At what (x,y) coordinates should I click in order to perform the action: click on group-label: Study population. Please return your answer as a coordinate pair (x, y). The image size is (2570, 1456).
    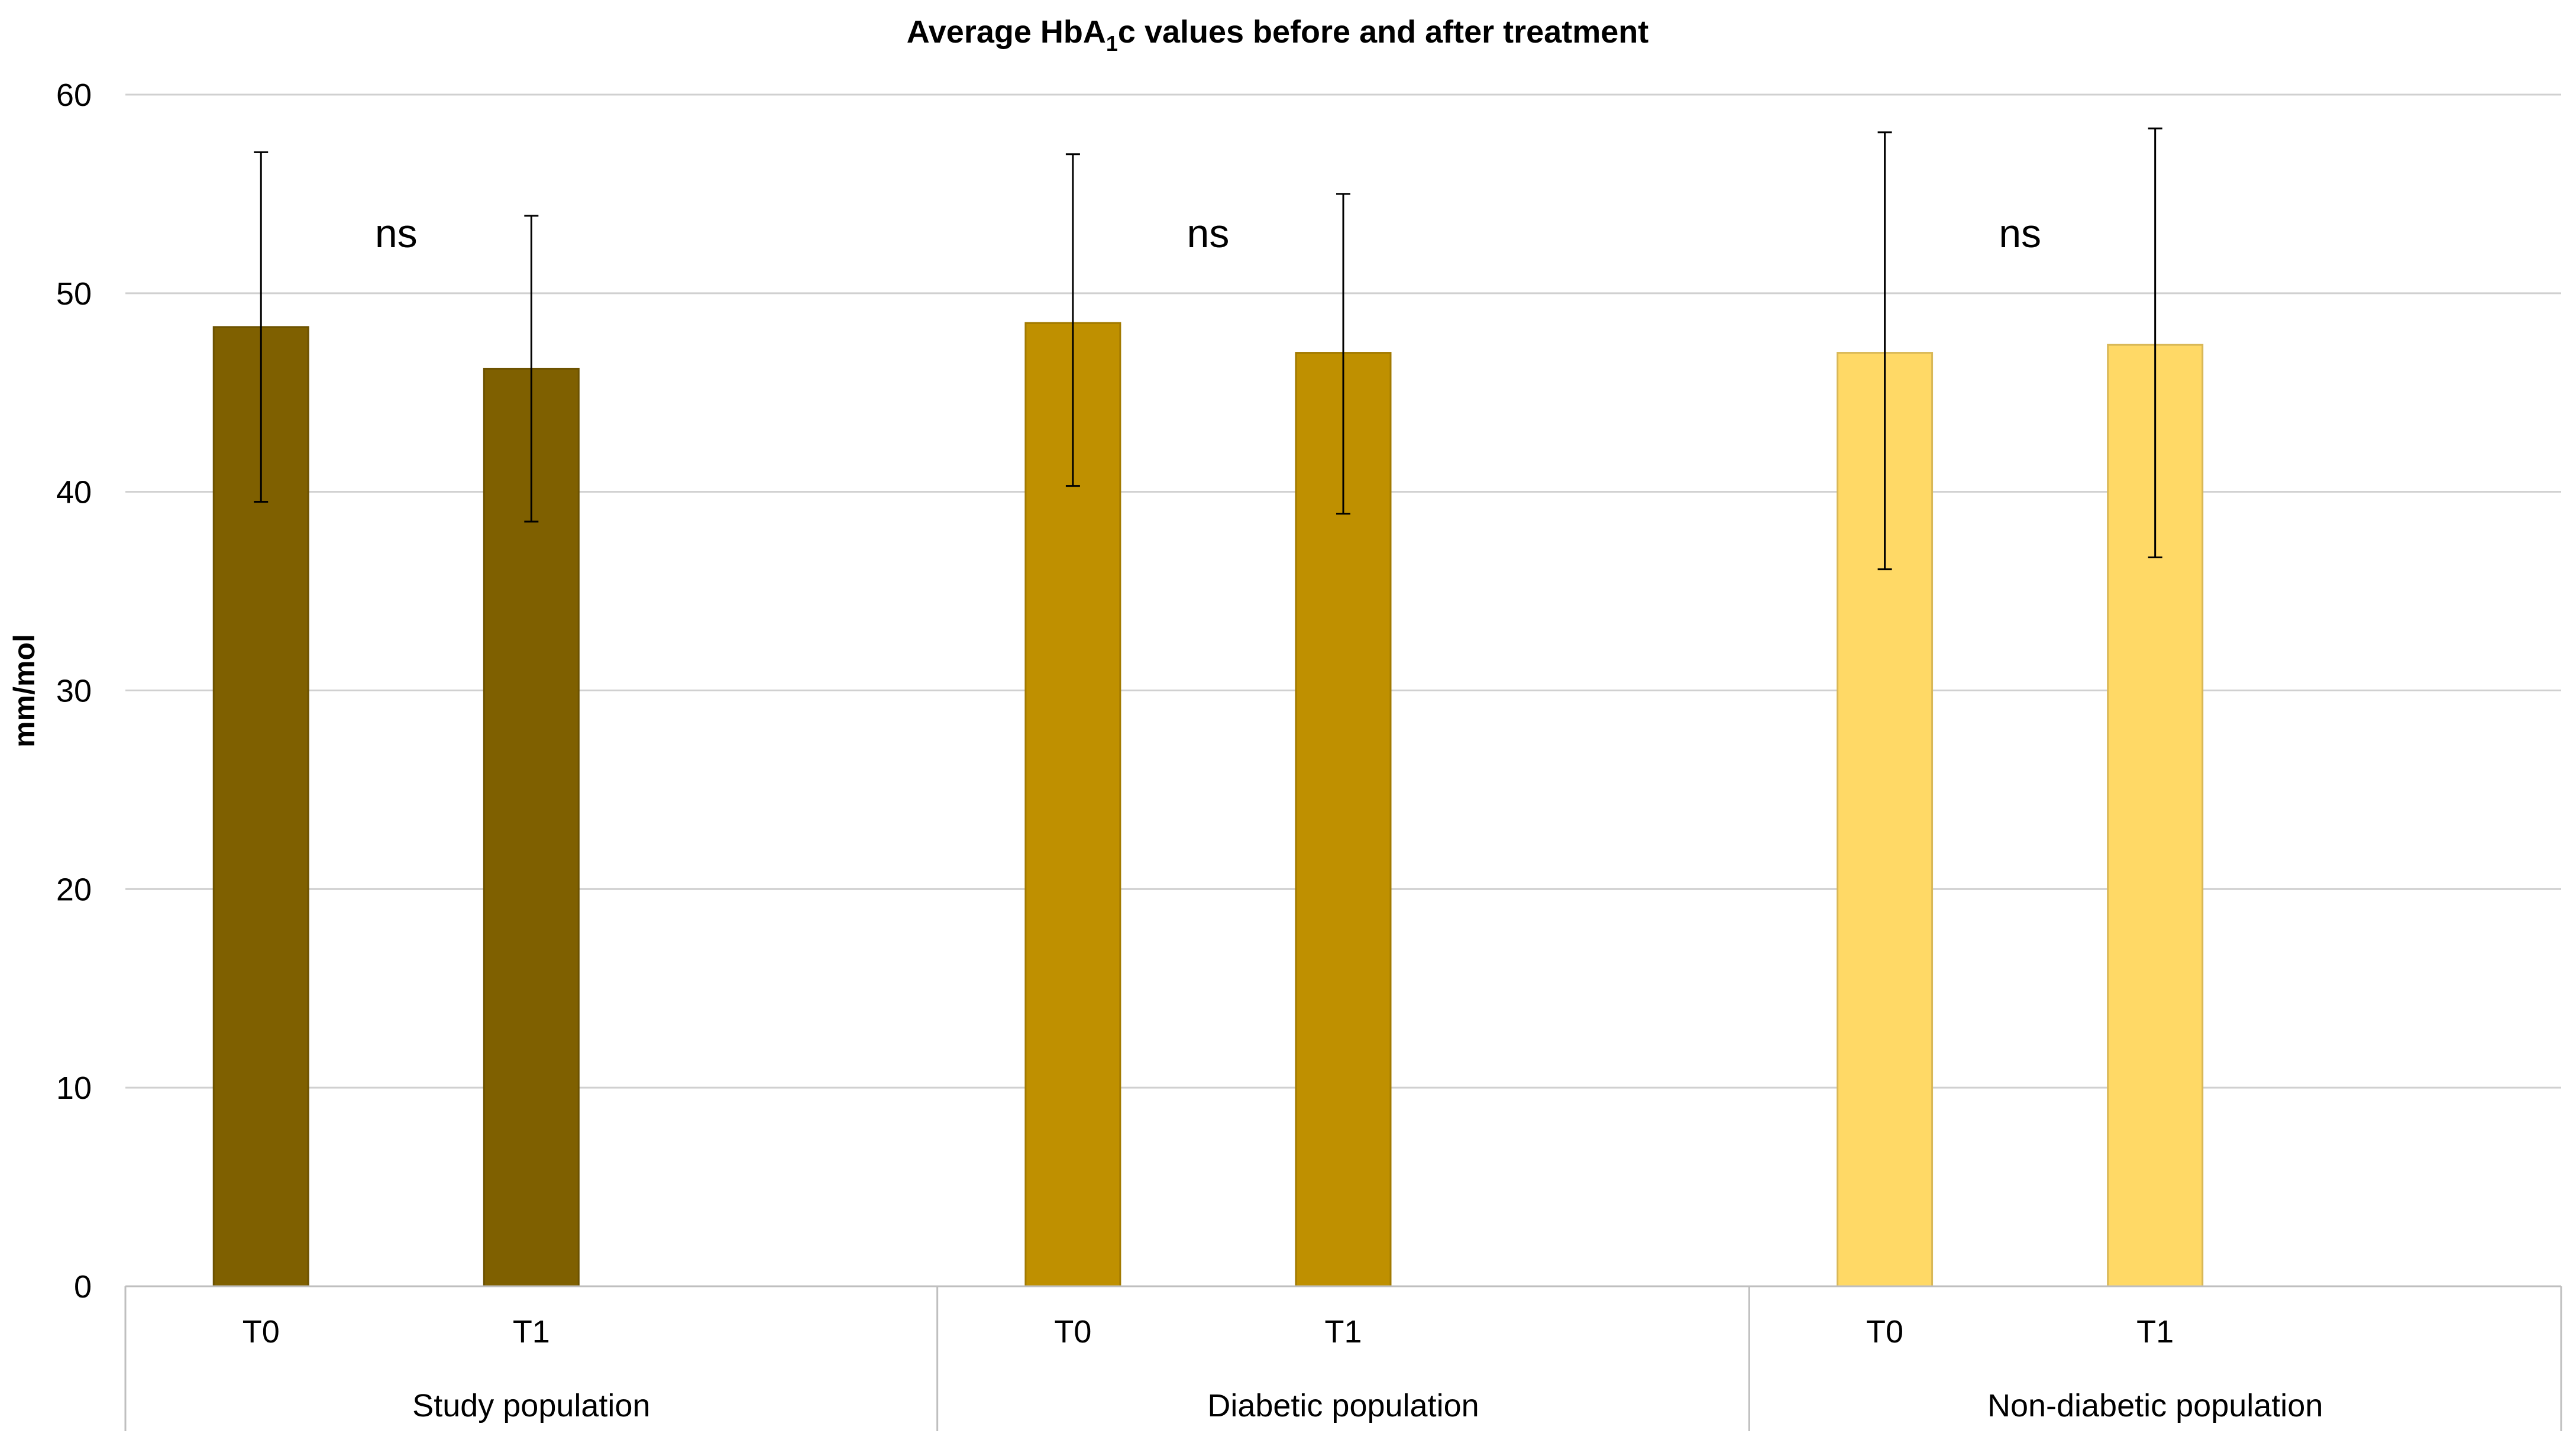
    Looking at the image, I should click on (531, 1405).